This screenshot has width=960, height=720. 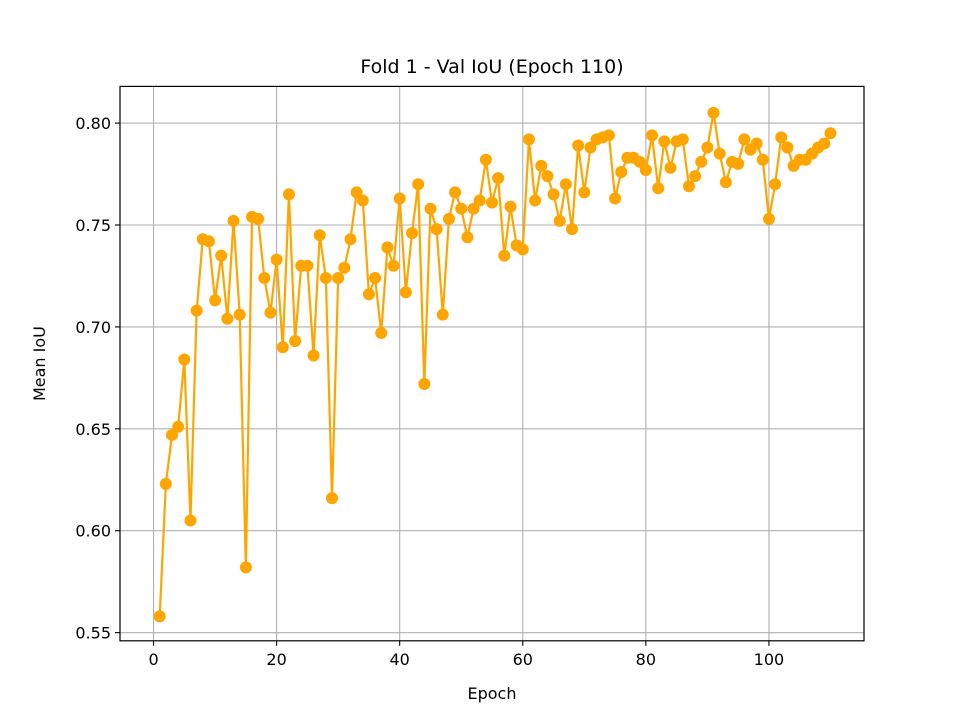 I want to click on y-tick-label: 0.65, so click(x=93, y=429).